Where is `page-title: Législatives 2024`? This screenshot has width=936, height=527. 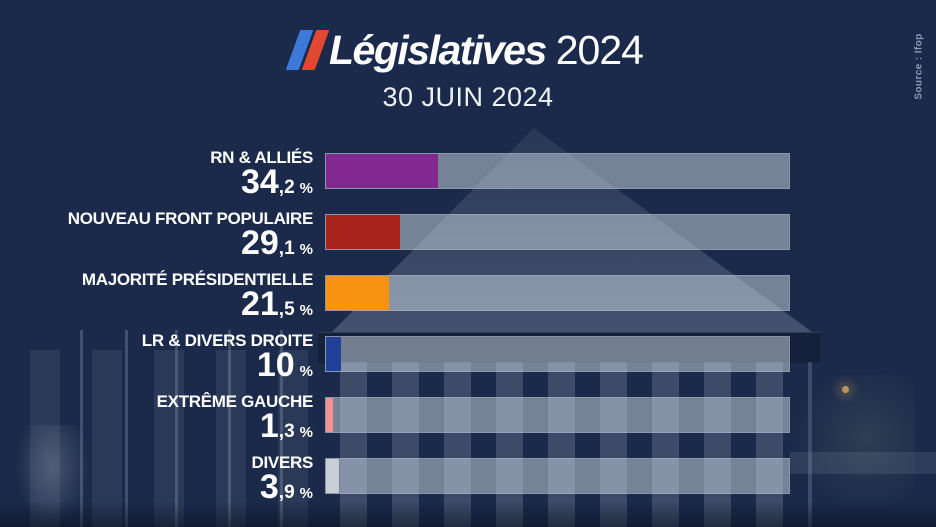
page-title: Législatives 2024 is located at coordinates (486, 49).